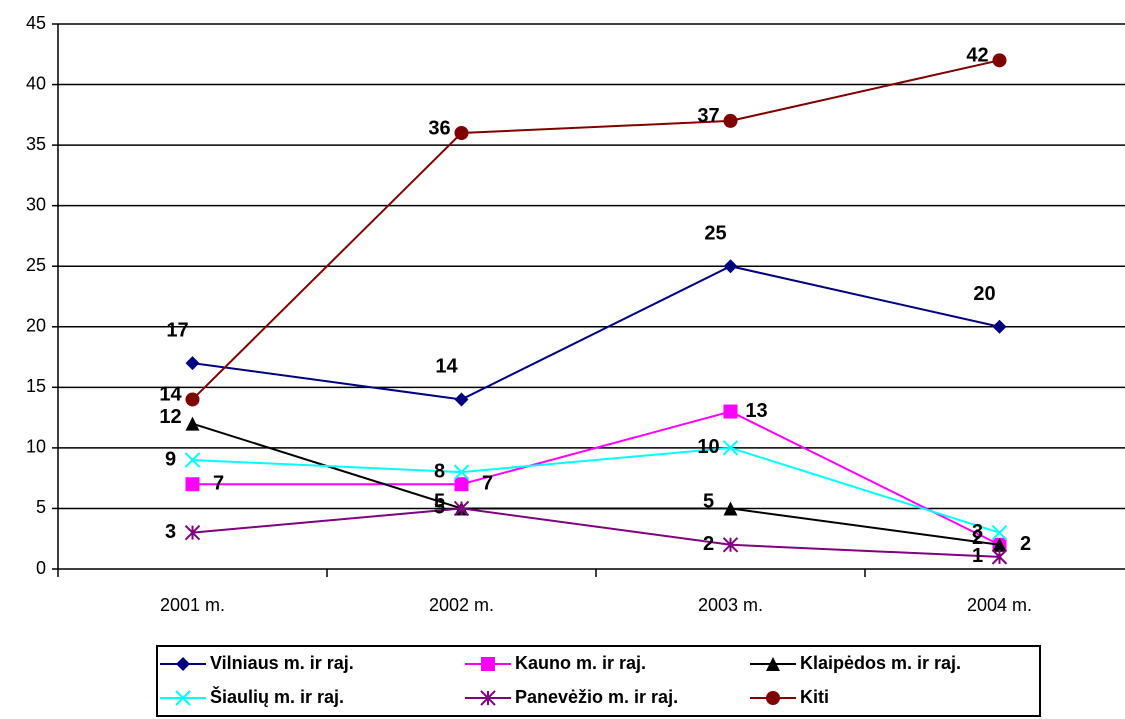 This screenshot has height=719, width=1125. Describe the element at coordinates (598, 681) in the screenshot. I see `legend-box` at that location.